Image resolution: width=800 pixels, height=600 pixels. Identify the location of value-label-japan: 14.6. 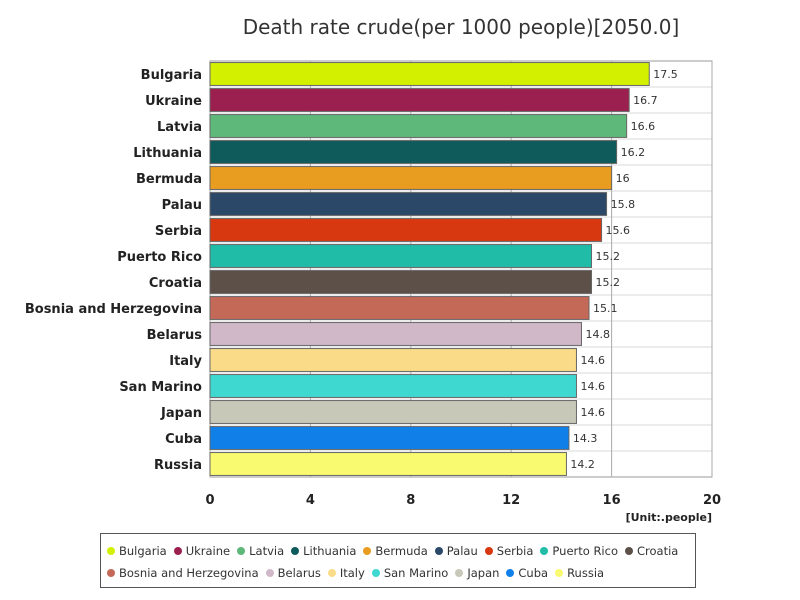
(592, 412).